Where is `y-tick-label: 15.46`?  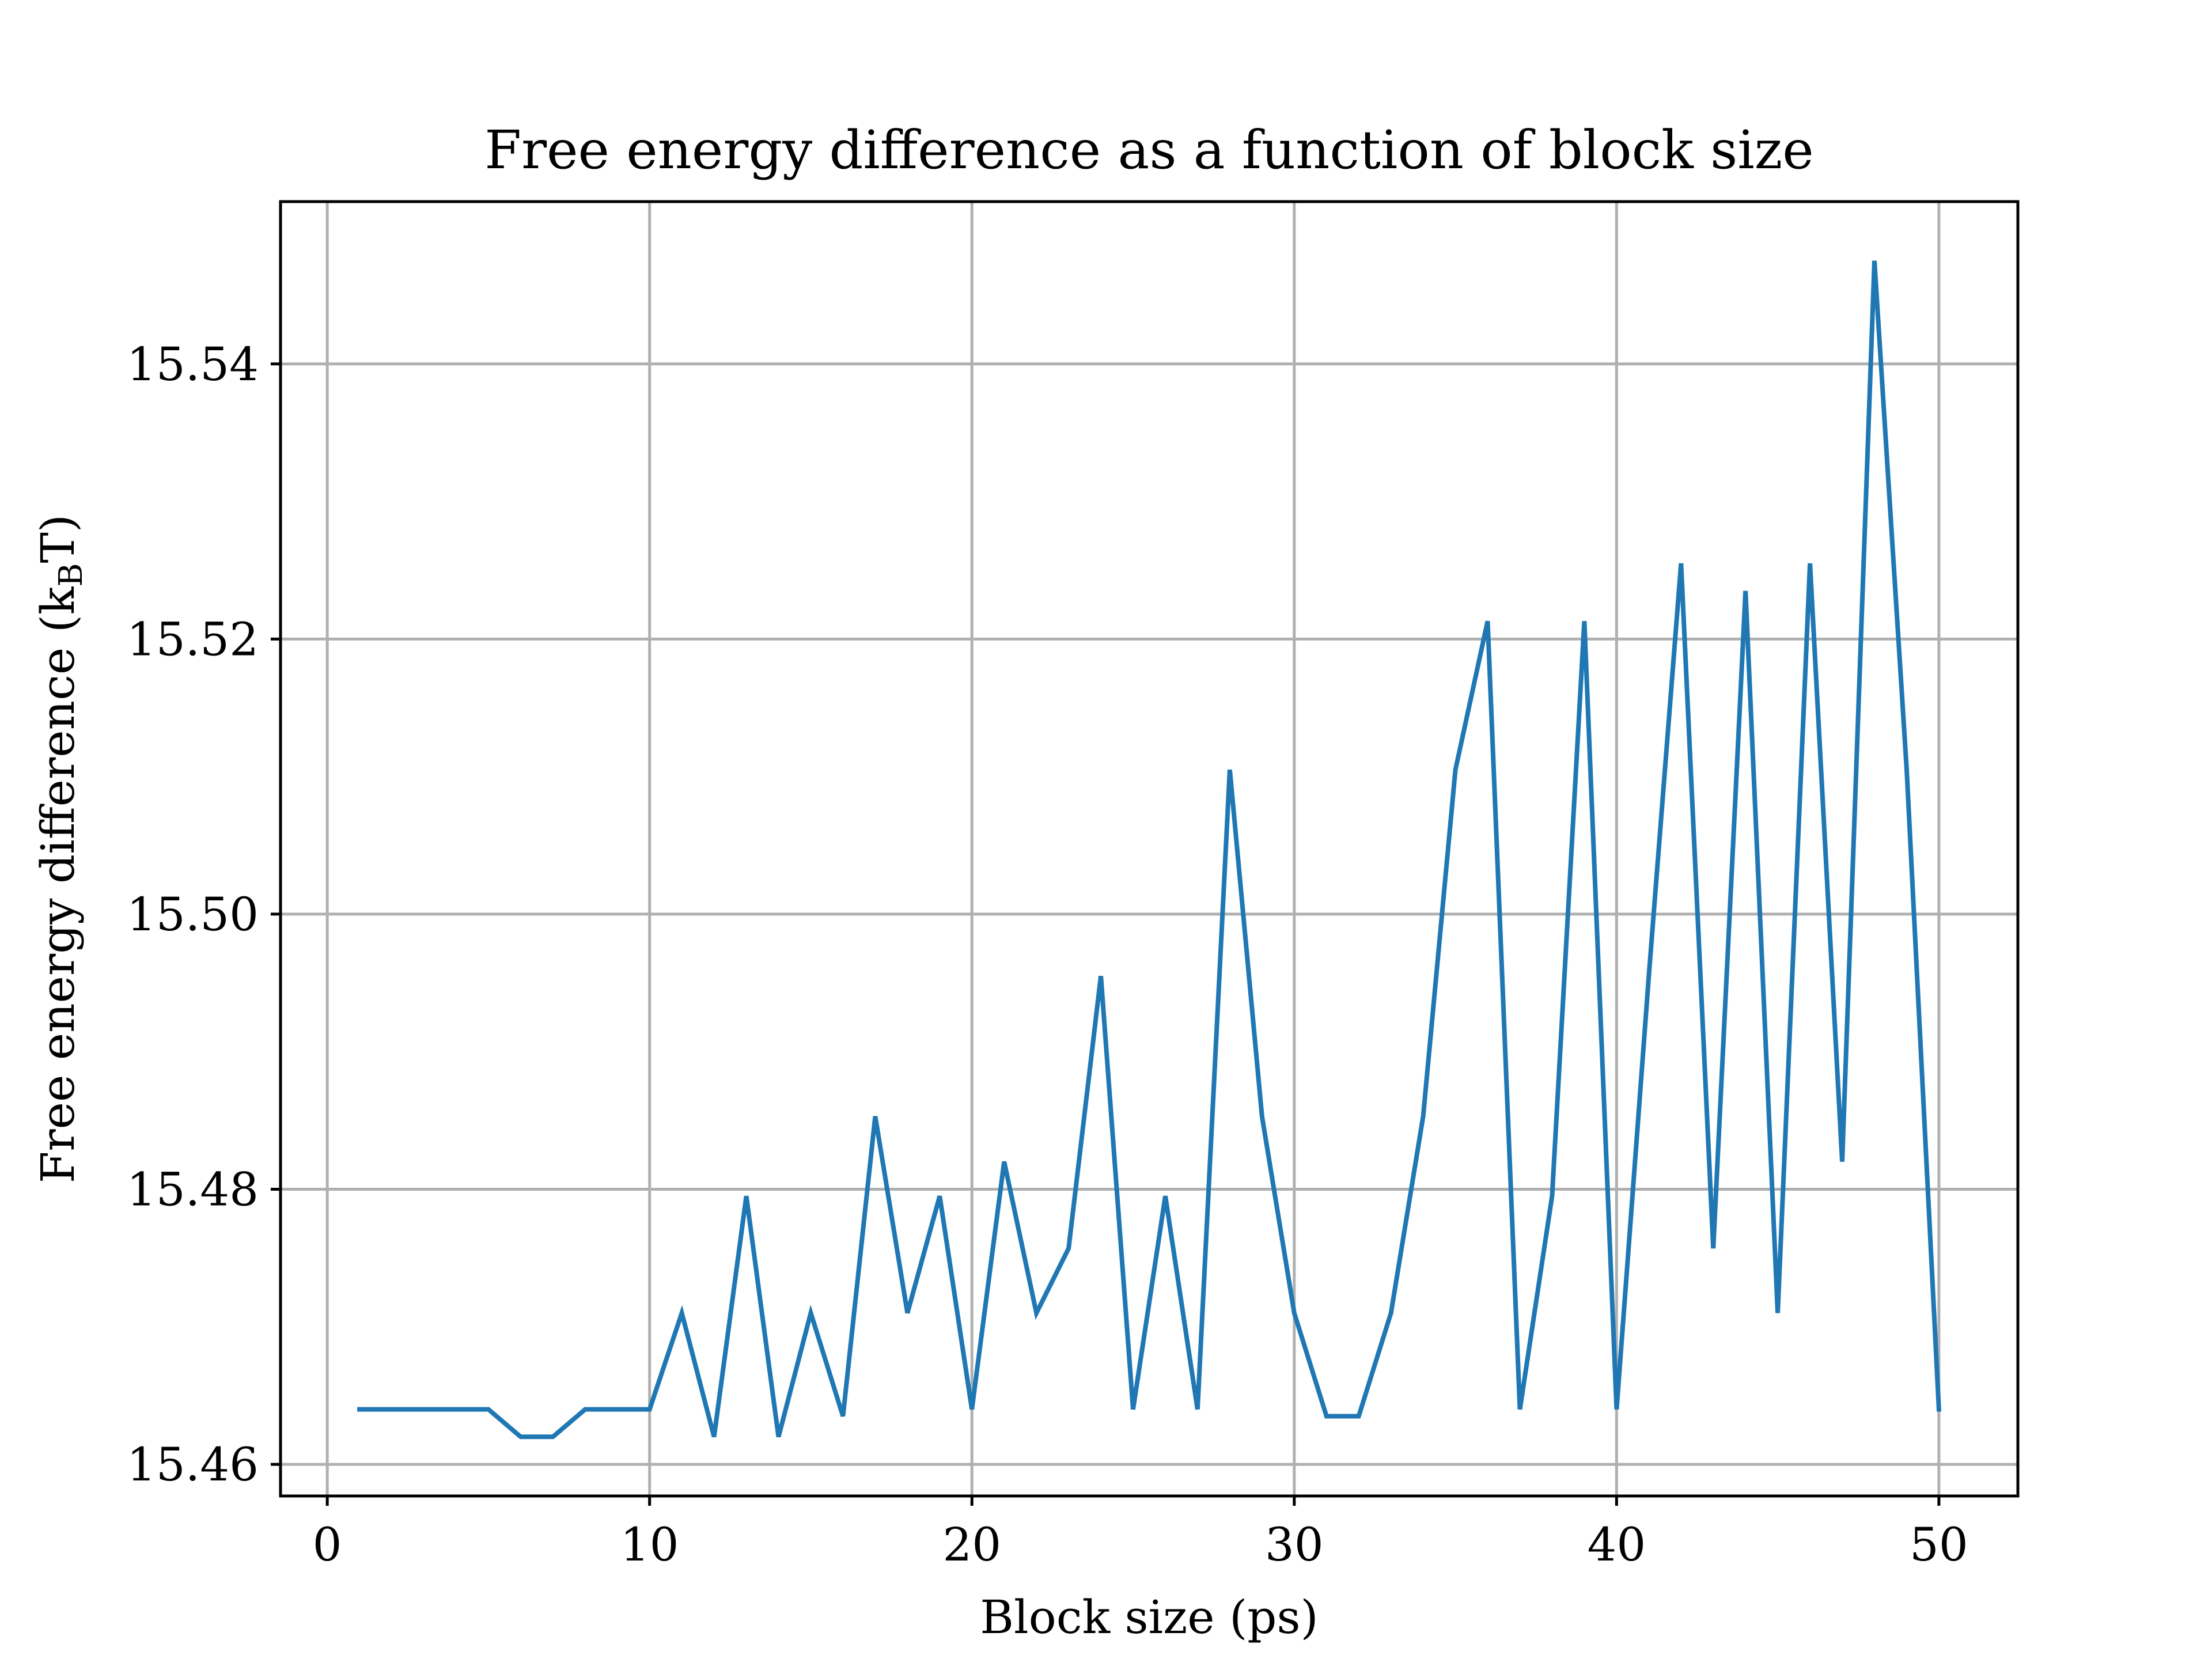
y-tick-label: 15.46 is located at coordinates (193, 1464).